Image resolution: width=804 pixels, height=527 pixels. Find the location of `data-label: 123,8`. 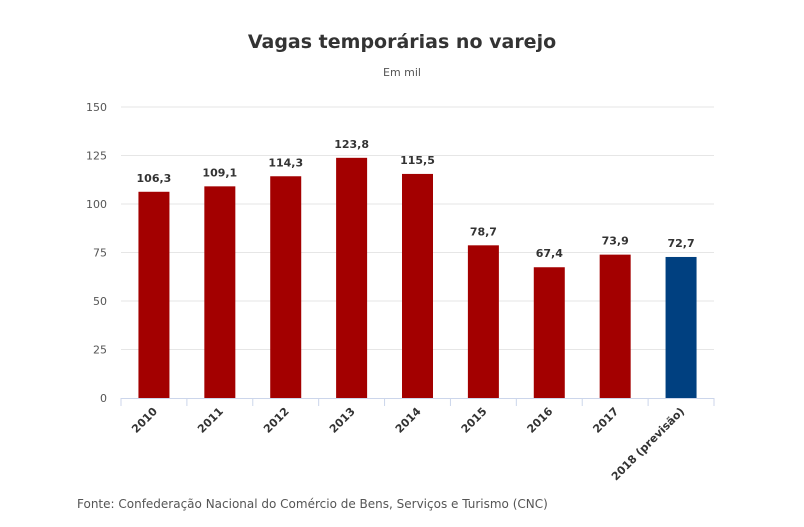

data-label: 123,8 is located at coordinates (351, 144).